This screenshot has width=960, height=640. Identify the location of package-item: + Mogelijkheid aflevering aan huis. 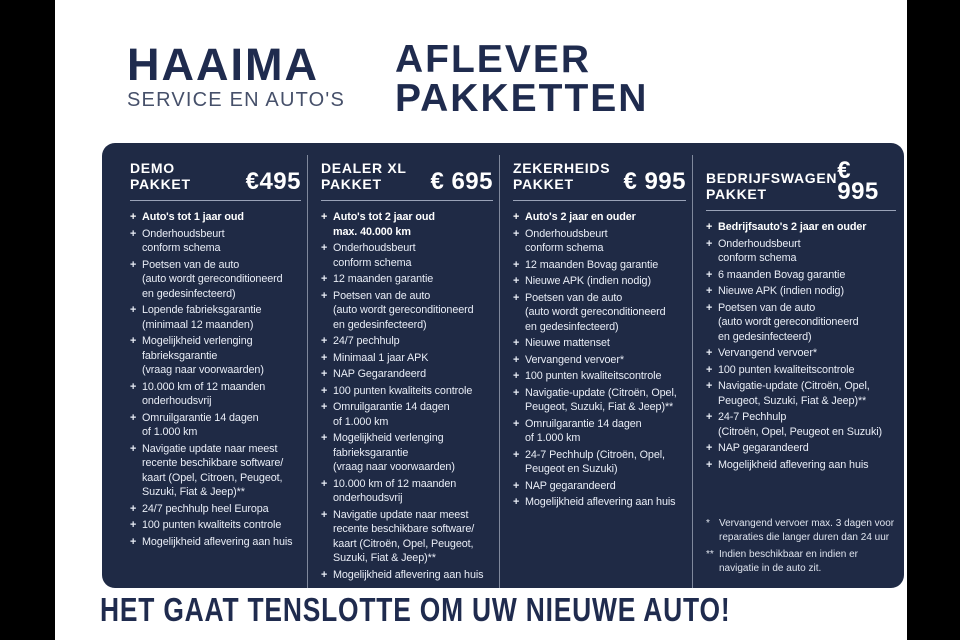
(801, 465).